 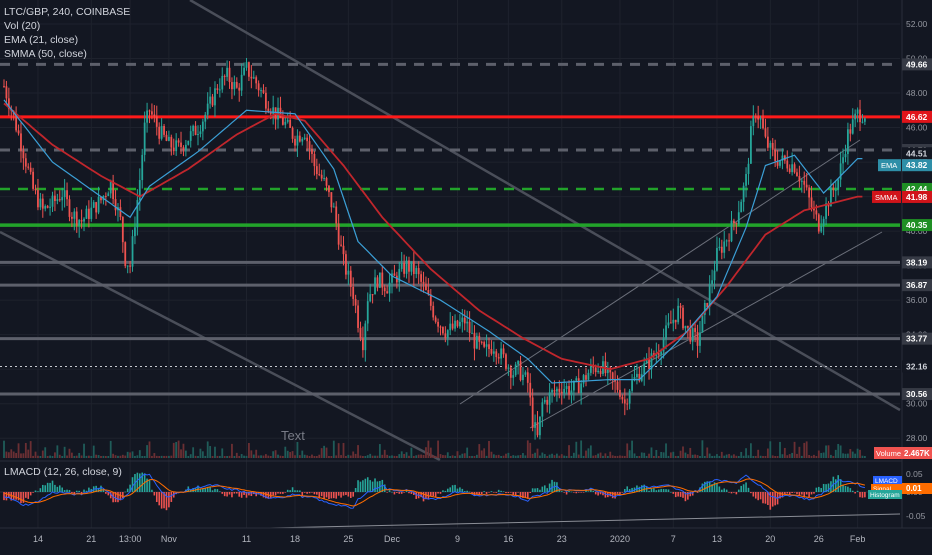 What do you see at coordinates (63, 472) in the screenshot?
I see `macd-indicator-label: LMACD (12, 26, close, 9)` at bounding box center [63, 472].